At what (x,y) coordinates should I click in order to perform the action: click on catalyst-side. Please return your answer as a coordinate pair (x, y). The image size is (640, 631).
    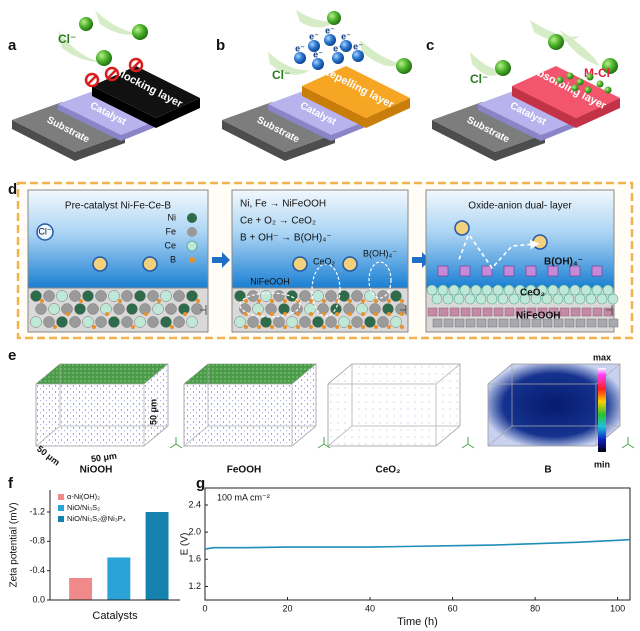
    Looking at the image, I should click on (349, 130).